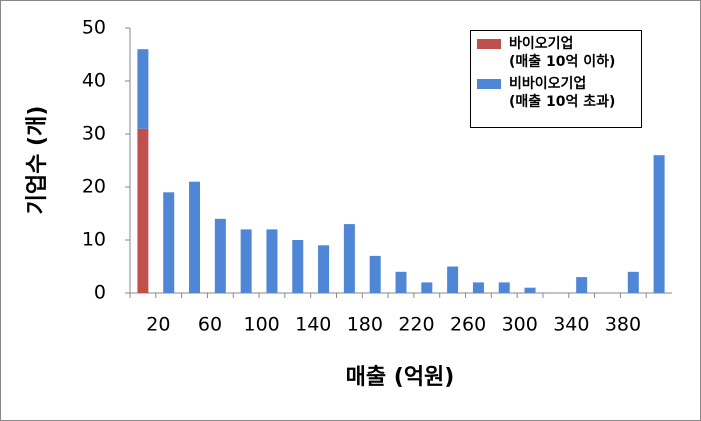 Image resolution: width=701 pixels, height=421 pixels. What do you see at coordinates (100, 293) in the screenshot?
I see `y-tick-label: 0` at bounding box center [100, 293].